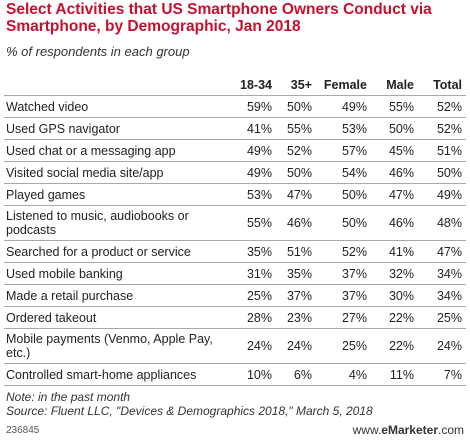 This screenshot has width=470, height=443. Describe the element at coordinates (116, 194) in the screenshot. I see `row-label: Played games` at that location.